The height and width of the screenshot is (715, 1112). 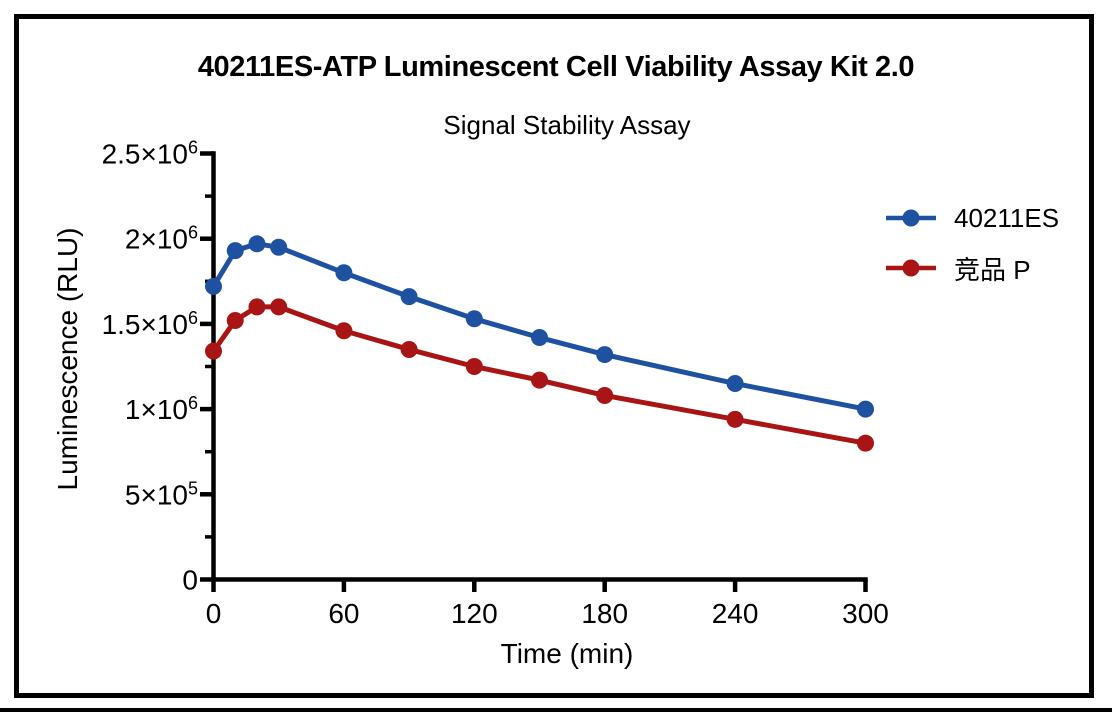 I want to click on x-tick-label: 60, so click(x=343, y=613).